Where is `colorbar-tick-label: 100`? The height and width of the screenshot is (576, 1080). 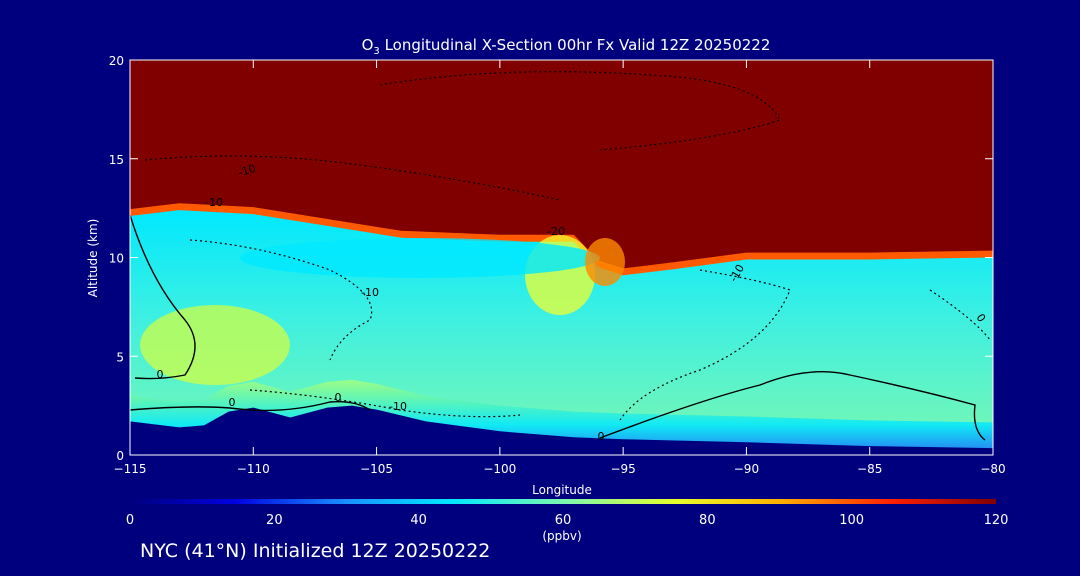 colorbar-tick-label: 100 is located at coordinates (851, 520).